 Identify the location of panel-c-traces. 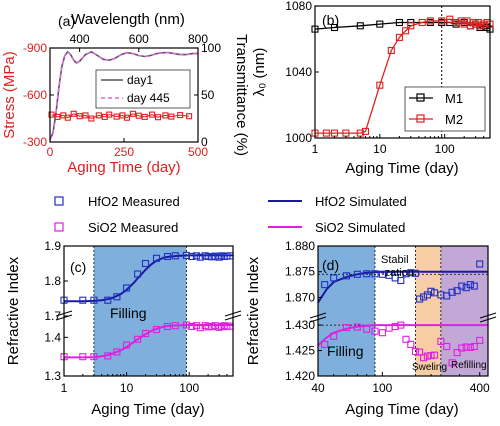
(147, 306).